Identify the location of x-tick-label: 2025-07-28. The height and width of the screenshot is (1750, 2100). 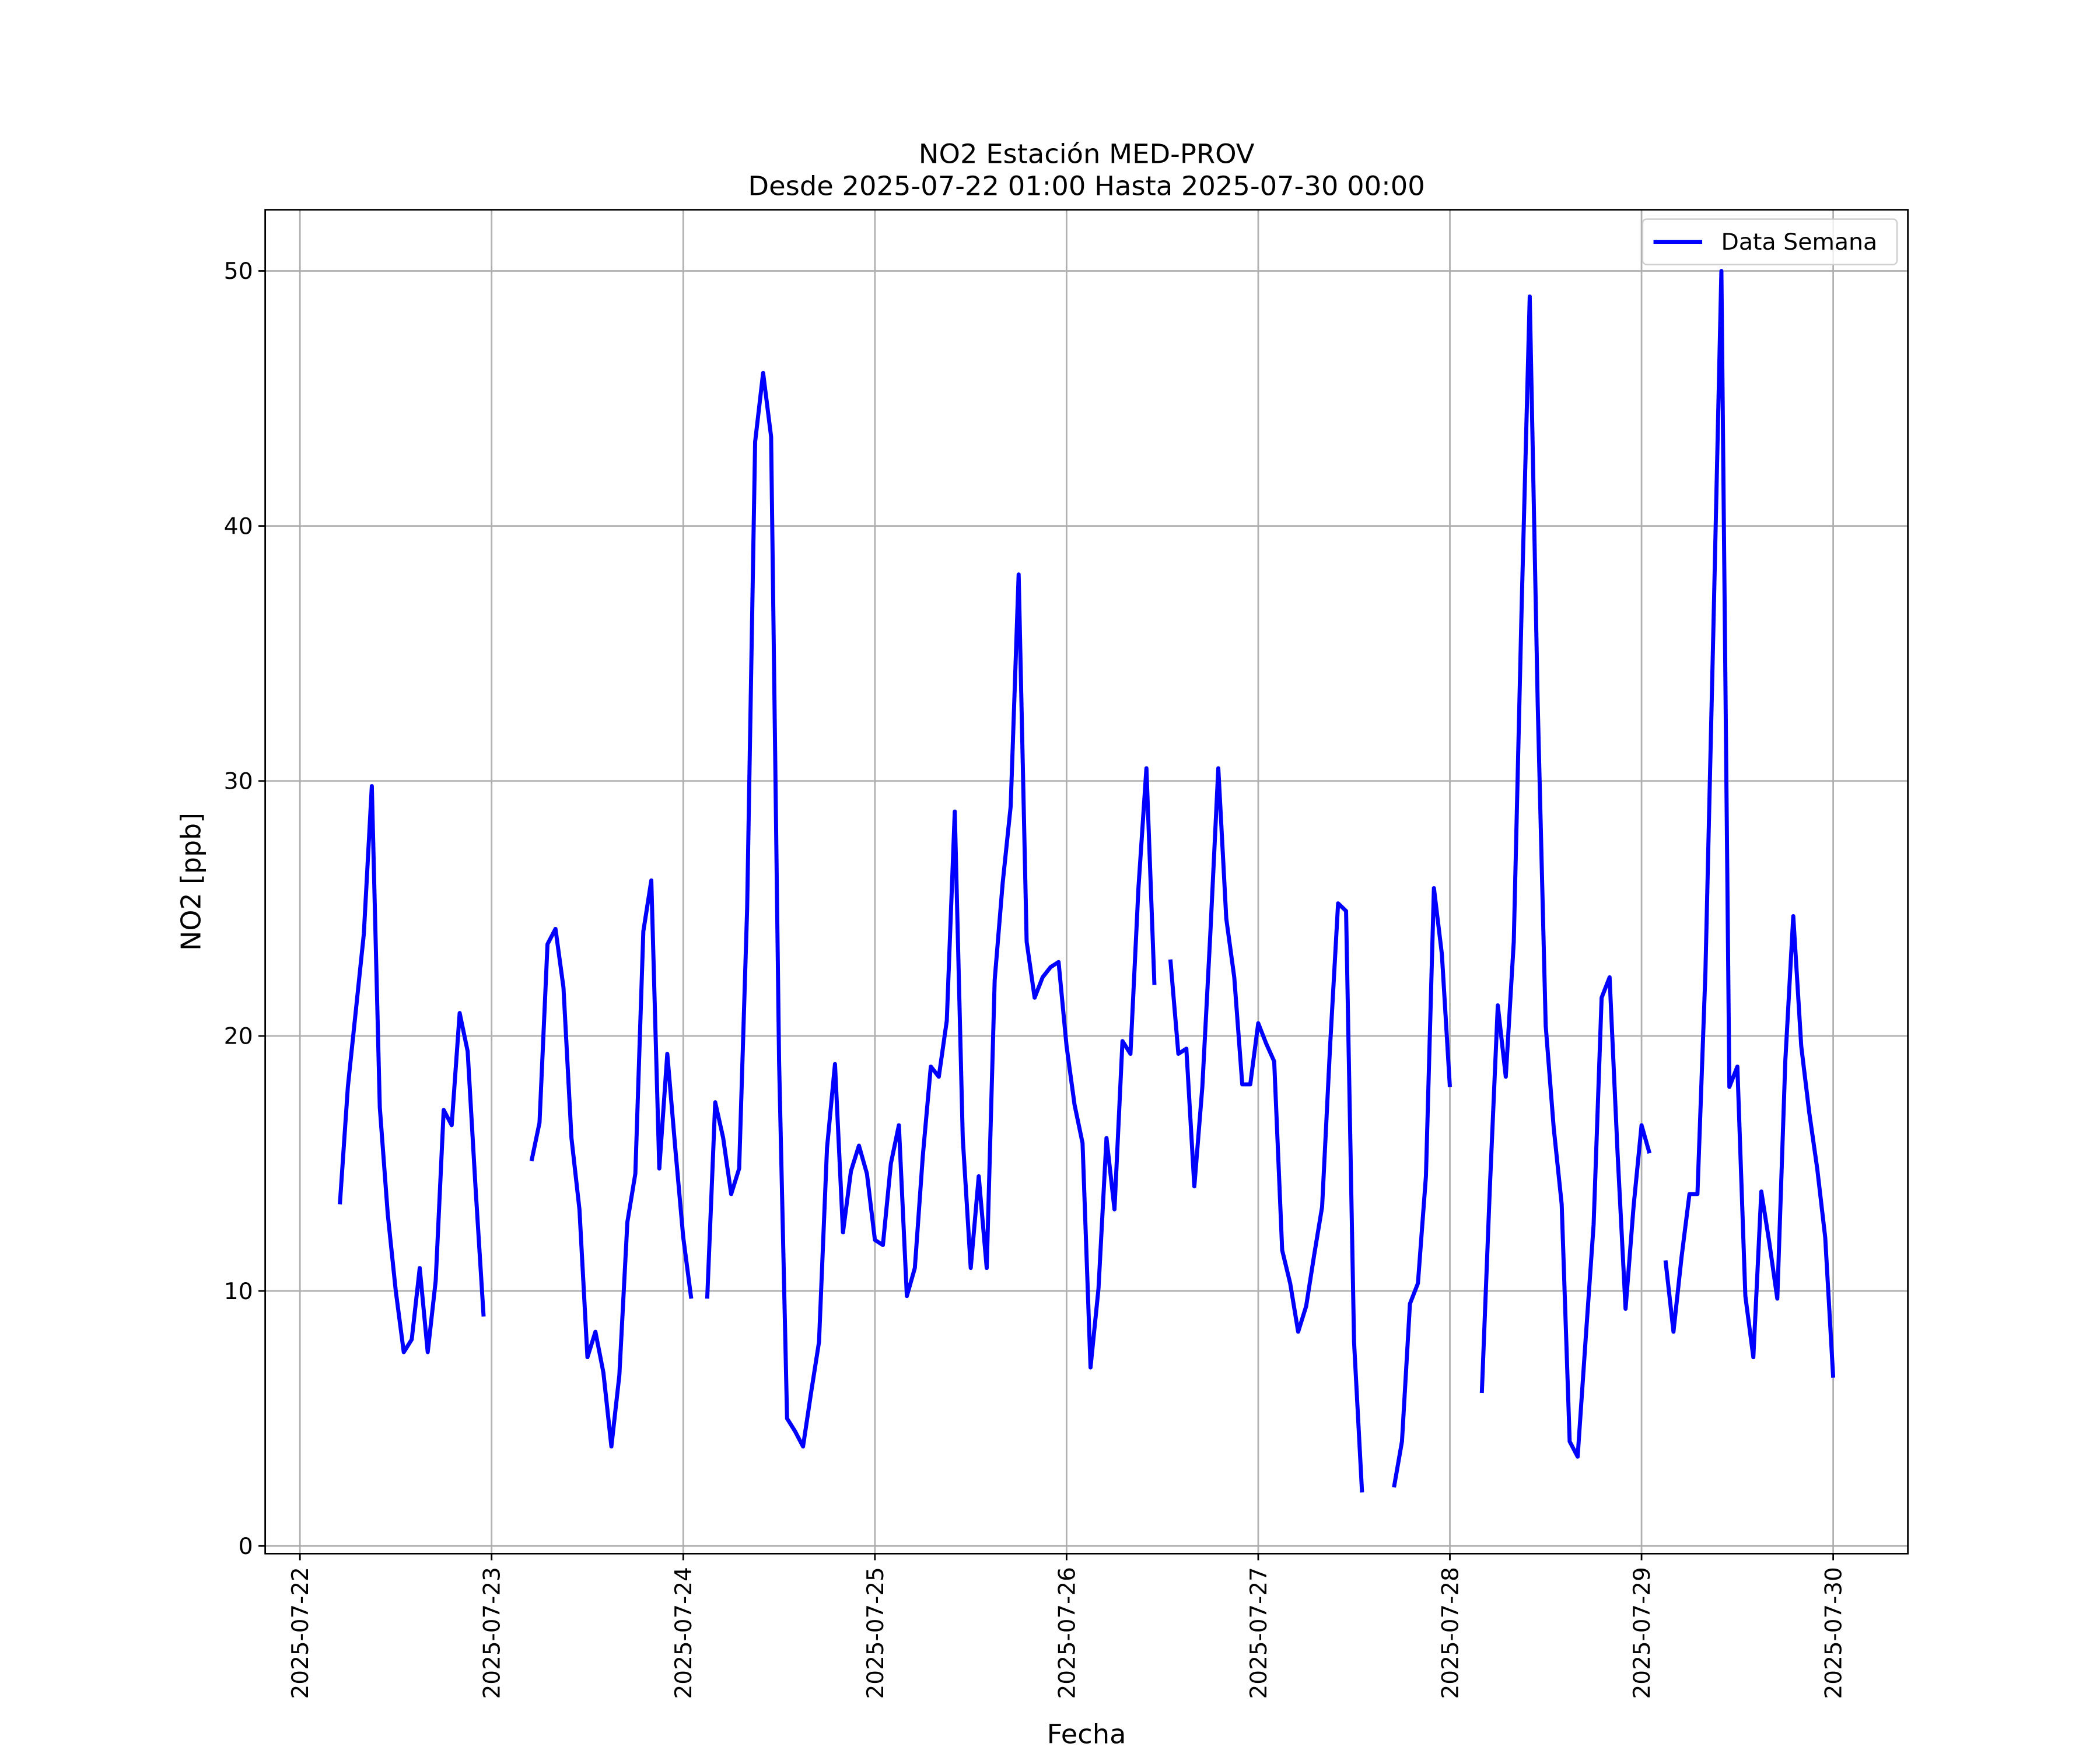
(1450, 1633).